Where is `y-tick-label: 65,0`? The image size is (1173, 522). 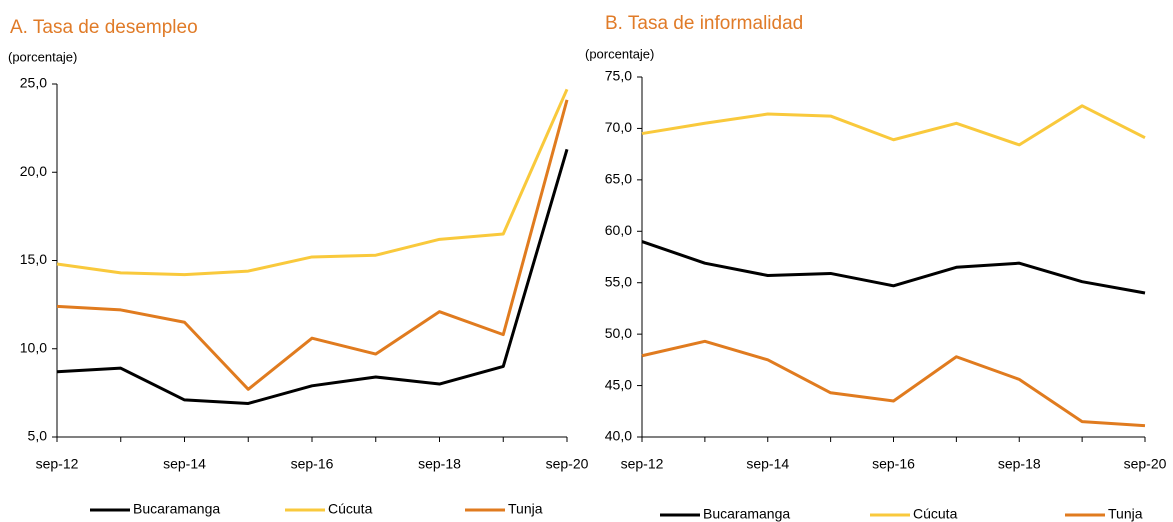 y-tick-label: 65,0 is located at coordinates (618, 179).